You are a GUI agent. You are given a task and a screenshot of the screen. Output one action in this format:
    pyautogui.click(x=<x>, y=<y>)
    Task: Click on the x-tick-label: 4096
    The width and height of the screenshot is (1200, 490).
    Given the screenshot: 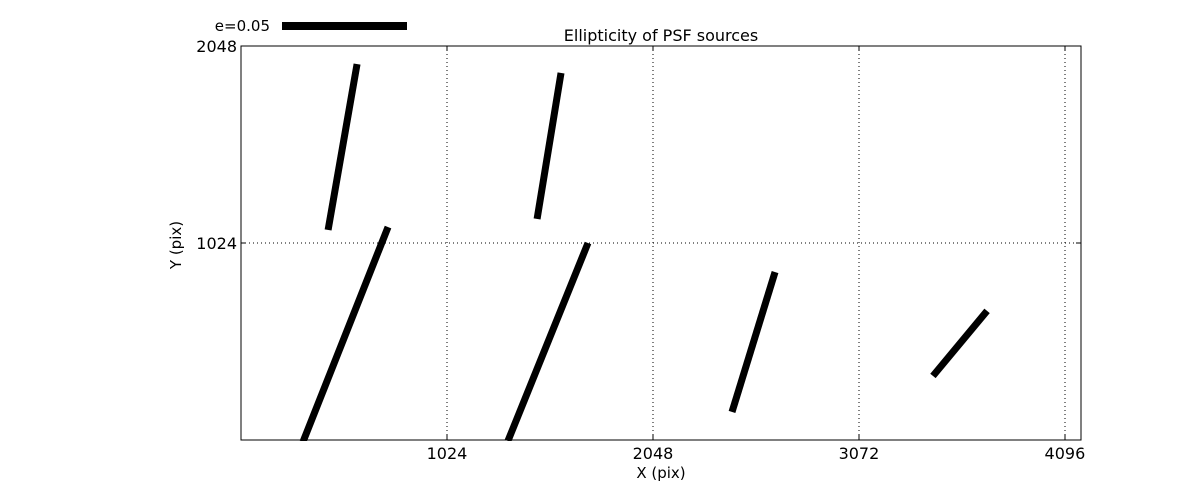 What is the action you would take?
    pyautogui.click(x=1065, y=453)
    